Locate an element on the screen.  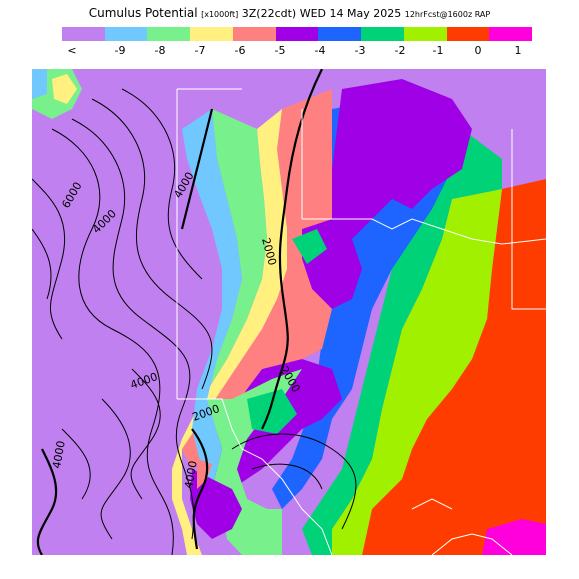
field-minus5-north is located at coordinates (402, 159).